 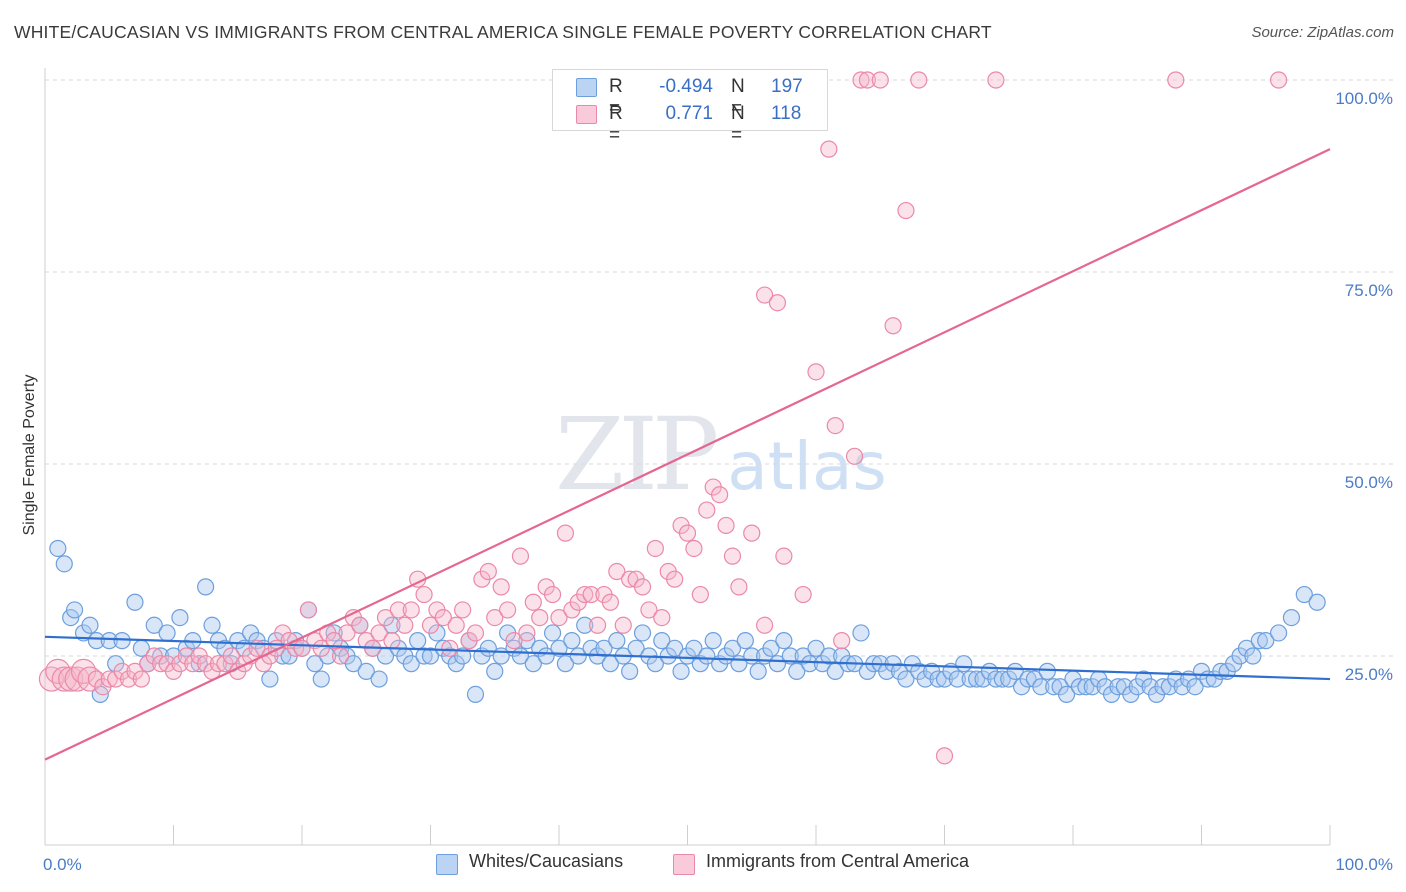 I want to click on x-tick-label: 100.0%, so click(x=1364, y=864).